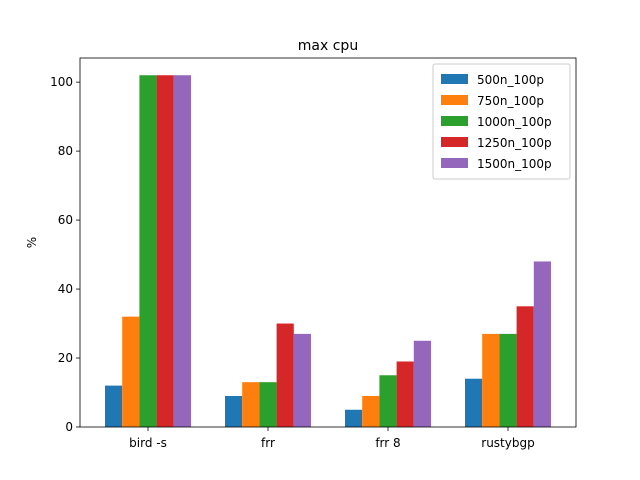  I want to click on legend-label: 1000n_100p, so click(514, 122).